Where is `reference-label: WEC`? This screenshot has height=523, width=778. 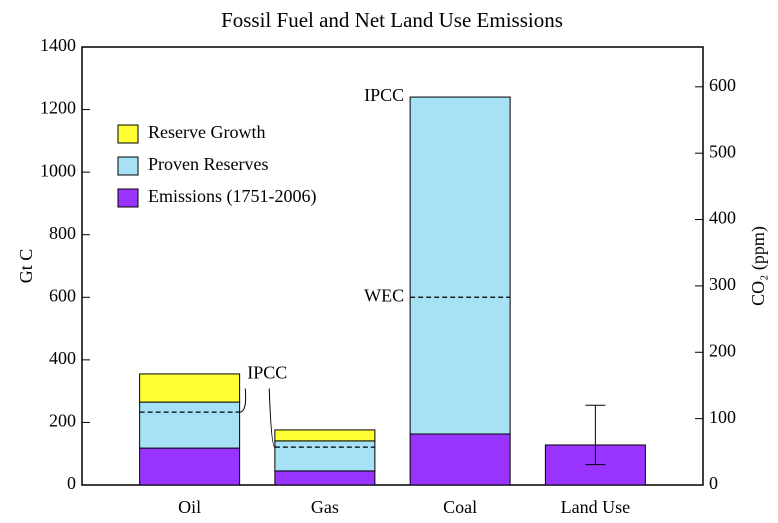
reference-label: WEC is located at coordinates (384, 295).